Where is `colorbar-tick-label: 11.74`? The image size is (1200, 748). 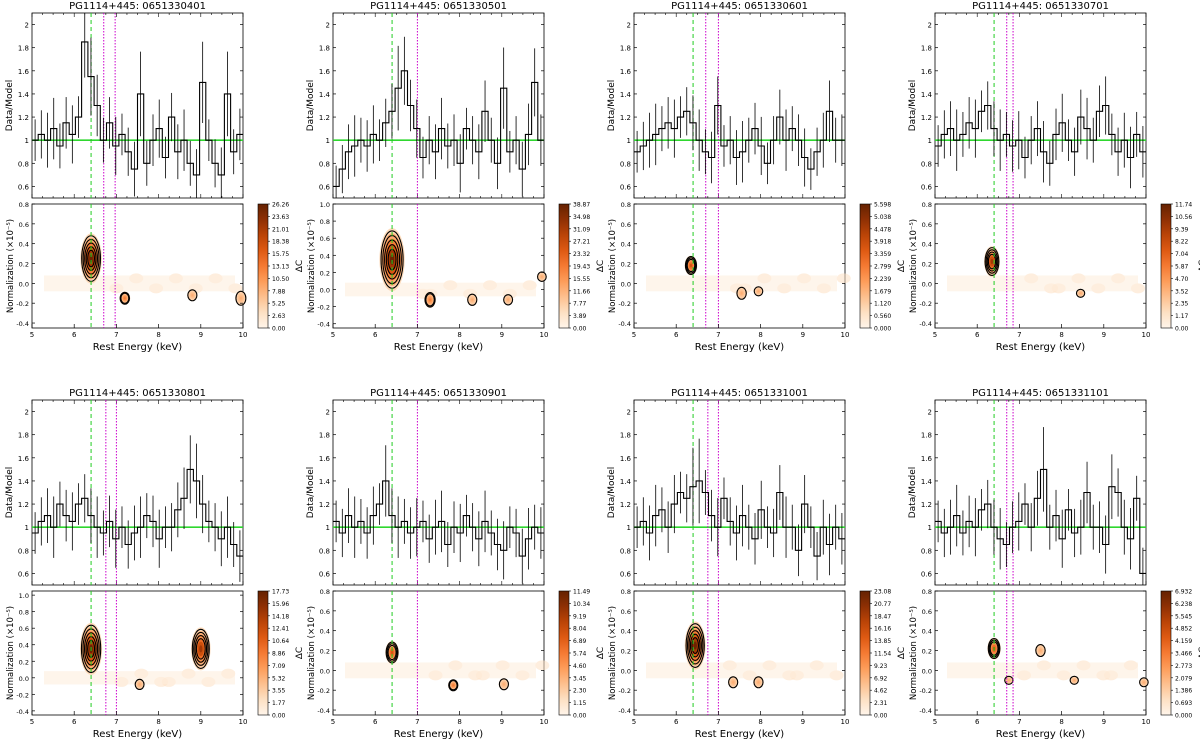 colorbar-tick-label: 11.74 is located at coordinates (1183, 205).